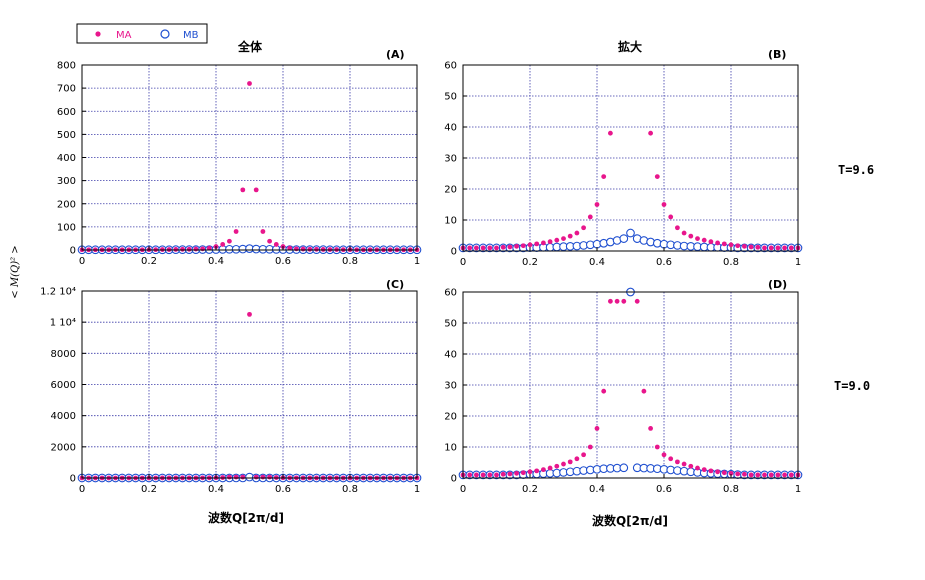 This screenshot has height=580, width=925. I want to click on panel-a-frame, so click(249, 157).